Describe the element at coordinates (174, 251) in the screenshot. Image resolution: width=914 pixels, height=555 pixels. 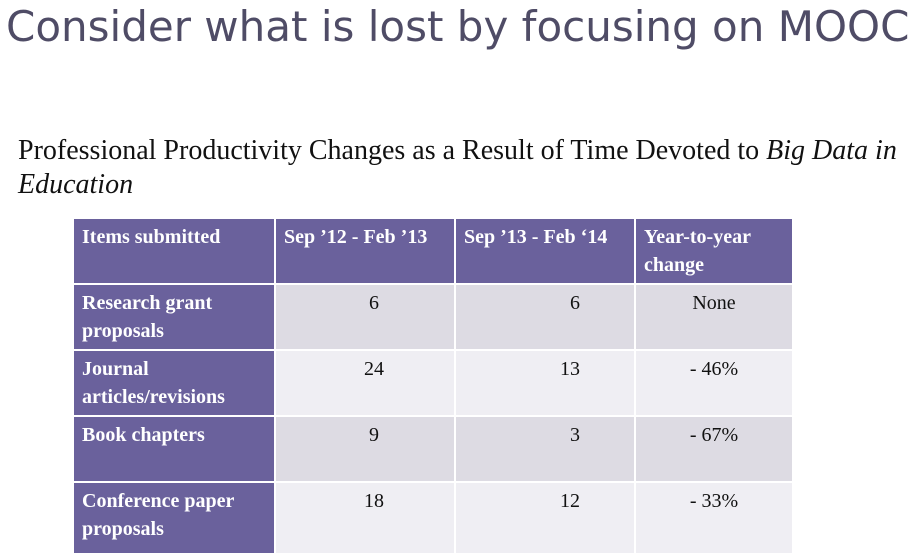
I see `header-items-submitted: Items submitted` at that location.